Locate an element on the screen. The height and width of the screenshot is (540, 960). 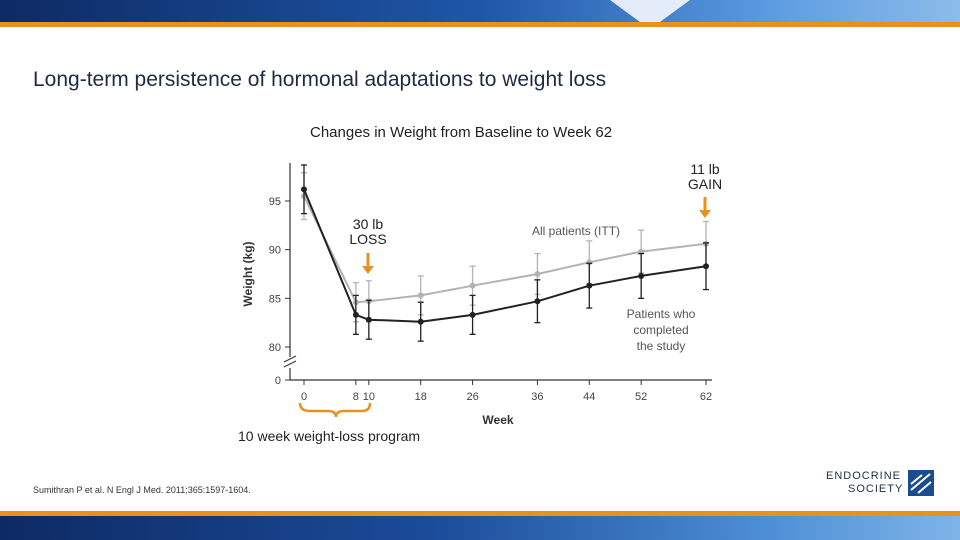
logo-line-1: ENDOCRINE is located at coordinates (864, 476).